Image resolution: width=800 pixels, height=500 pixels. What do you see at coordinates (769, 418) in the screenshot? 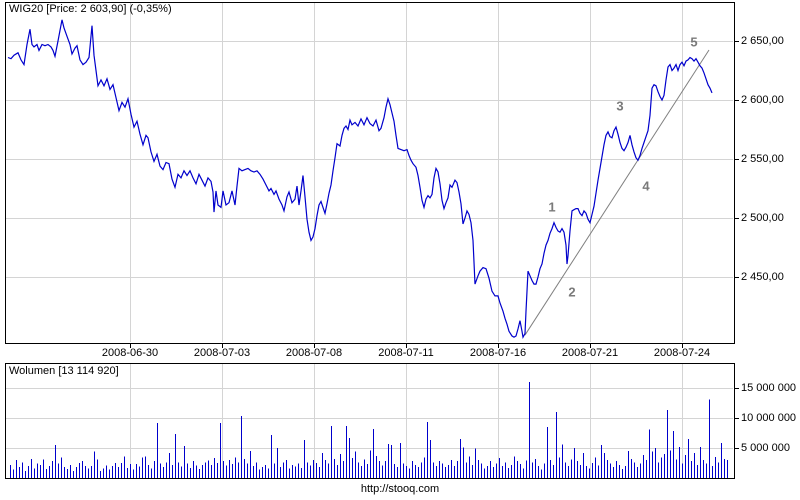
I see `volume-axis-label: 10 000 000` at bounding box center [769, 418].